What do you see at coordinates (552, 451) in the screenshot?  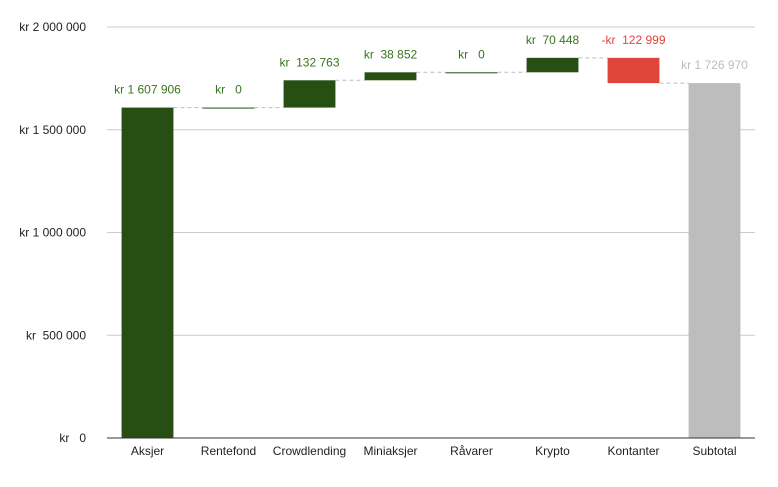 I see `category-label: Krypto` at bounding box center [552, 451].